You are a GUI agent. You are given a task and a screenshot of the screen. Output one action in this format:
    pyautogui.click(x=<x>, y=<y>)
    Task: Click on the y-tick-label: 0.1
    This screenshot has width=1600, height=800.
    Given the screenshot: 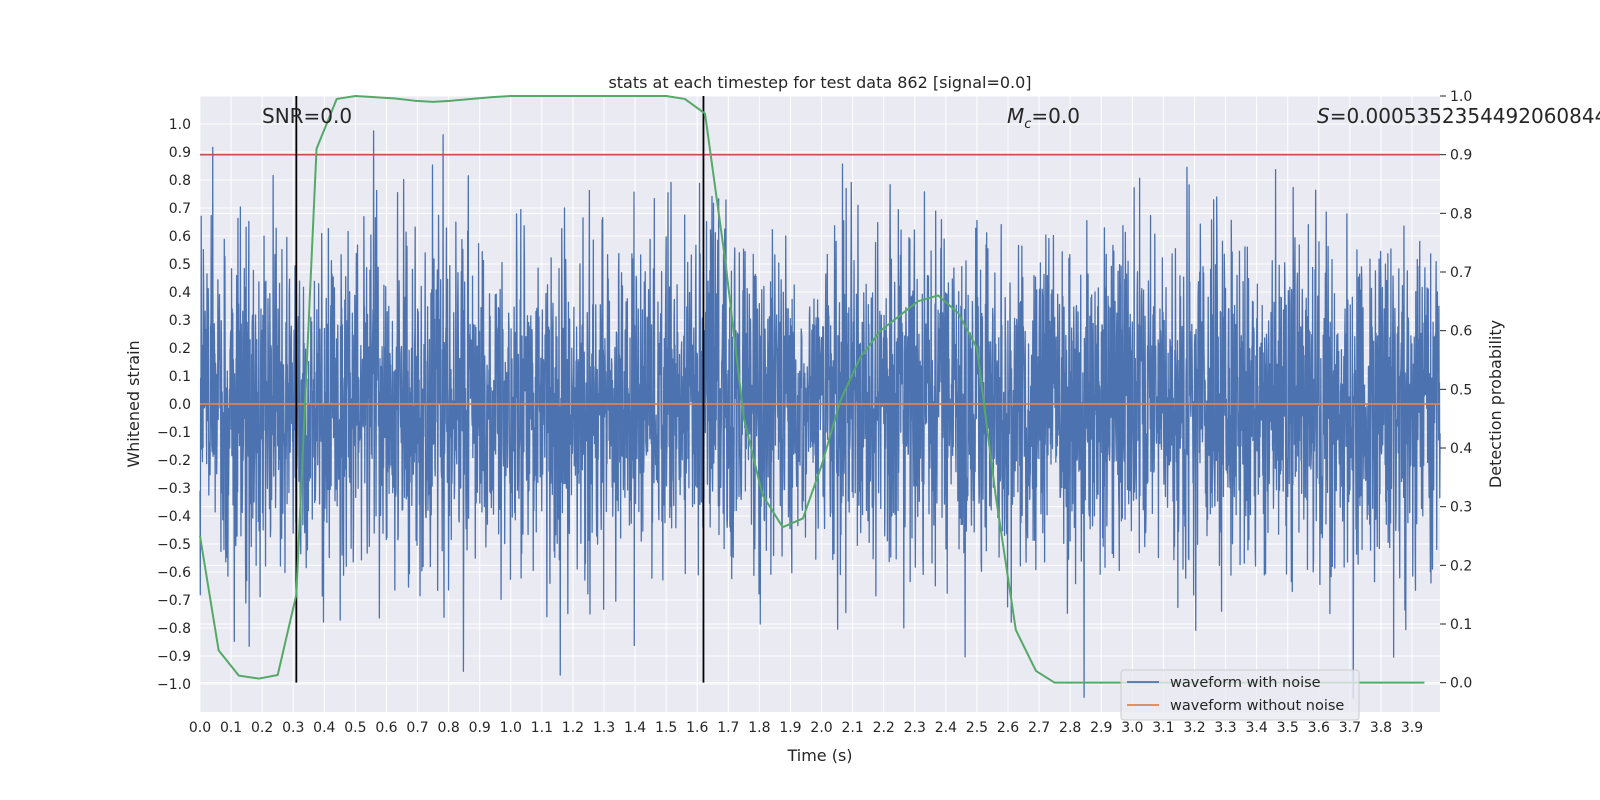 What is the action you would take?
    pyautogui.click(x=180, y=377)
    